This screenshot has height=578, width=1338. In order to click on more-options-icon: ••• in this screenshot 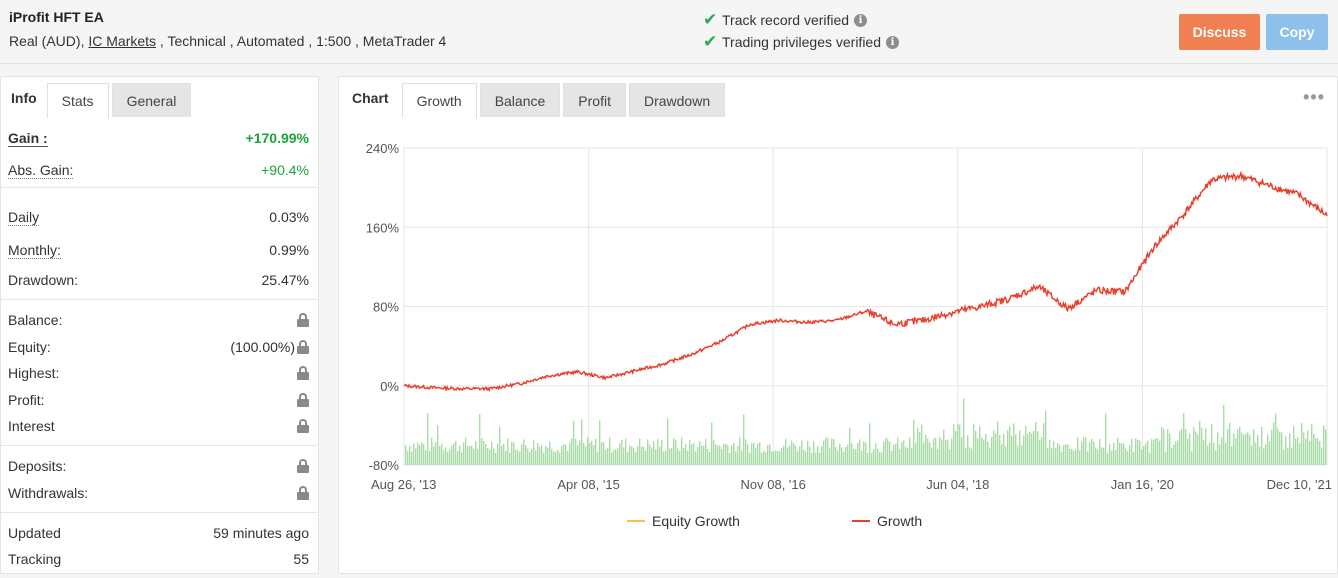, I will do `click(1314, 97)`.